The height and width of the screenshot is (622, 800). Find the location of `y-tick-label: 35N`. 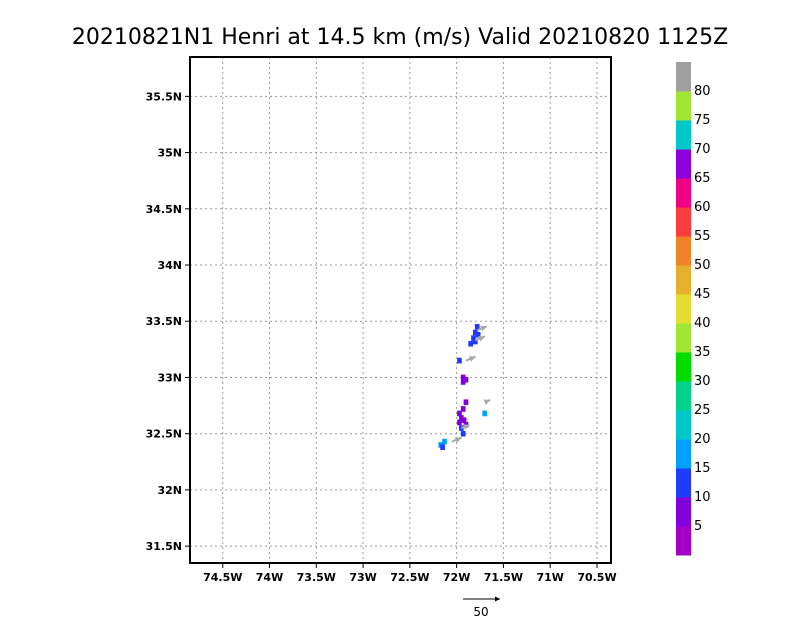

y-tick-label: 35N is located at coordinates (169, 153).